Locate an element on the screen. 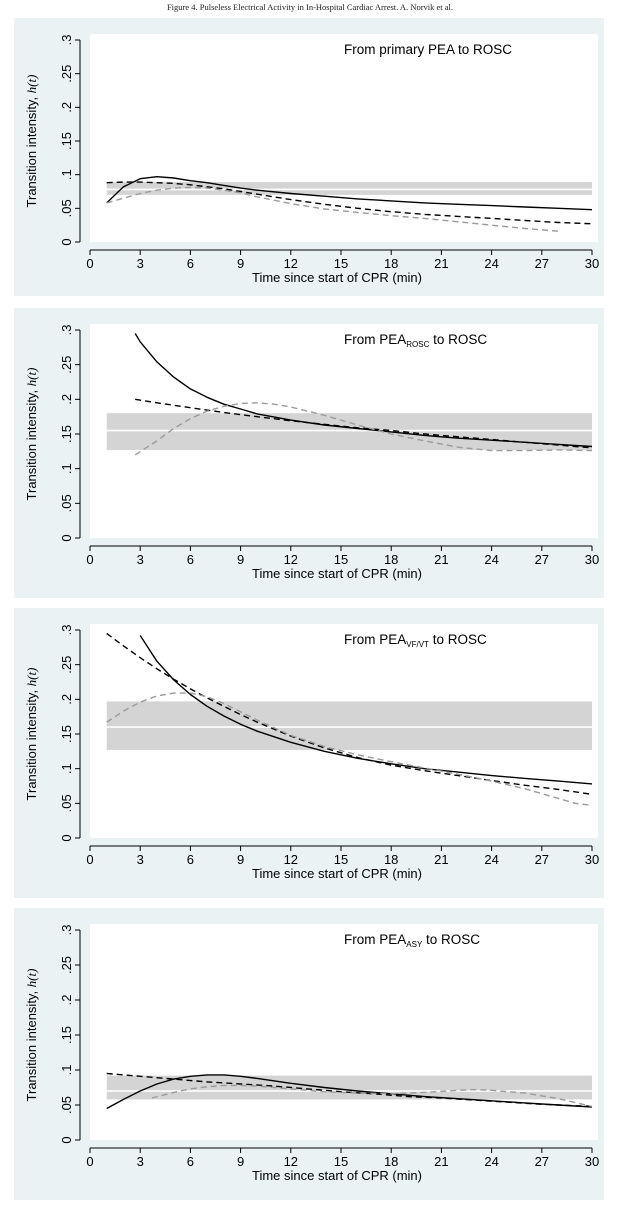 The height and width of the screenshot is (1209, 620). y-tick-label: .1 is located at coordinates (66, 1070).